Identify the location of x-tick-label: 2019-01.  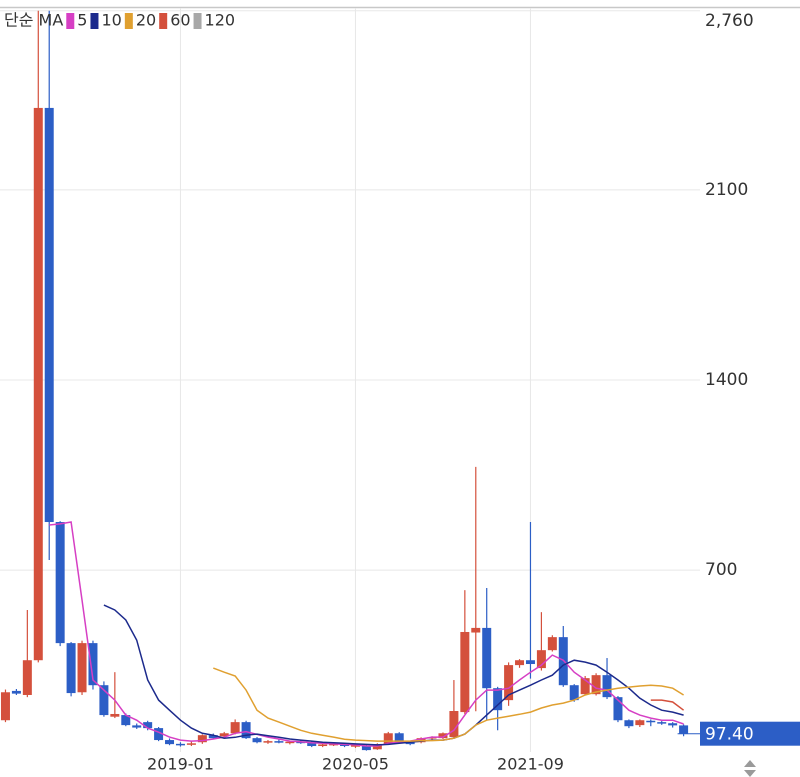
(180, 764).